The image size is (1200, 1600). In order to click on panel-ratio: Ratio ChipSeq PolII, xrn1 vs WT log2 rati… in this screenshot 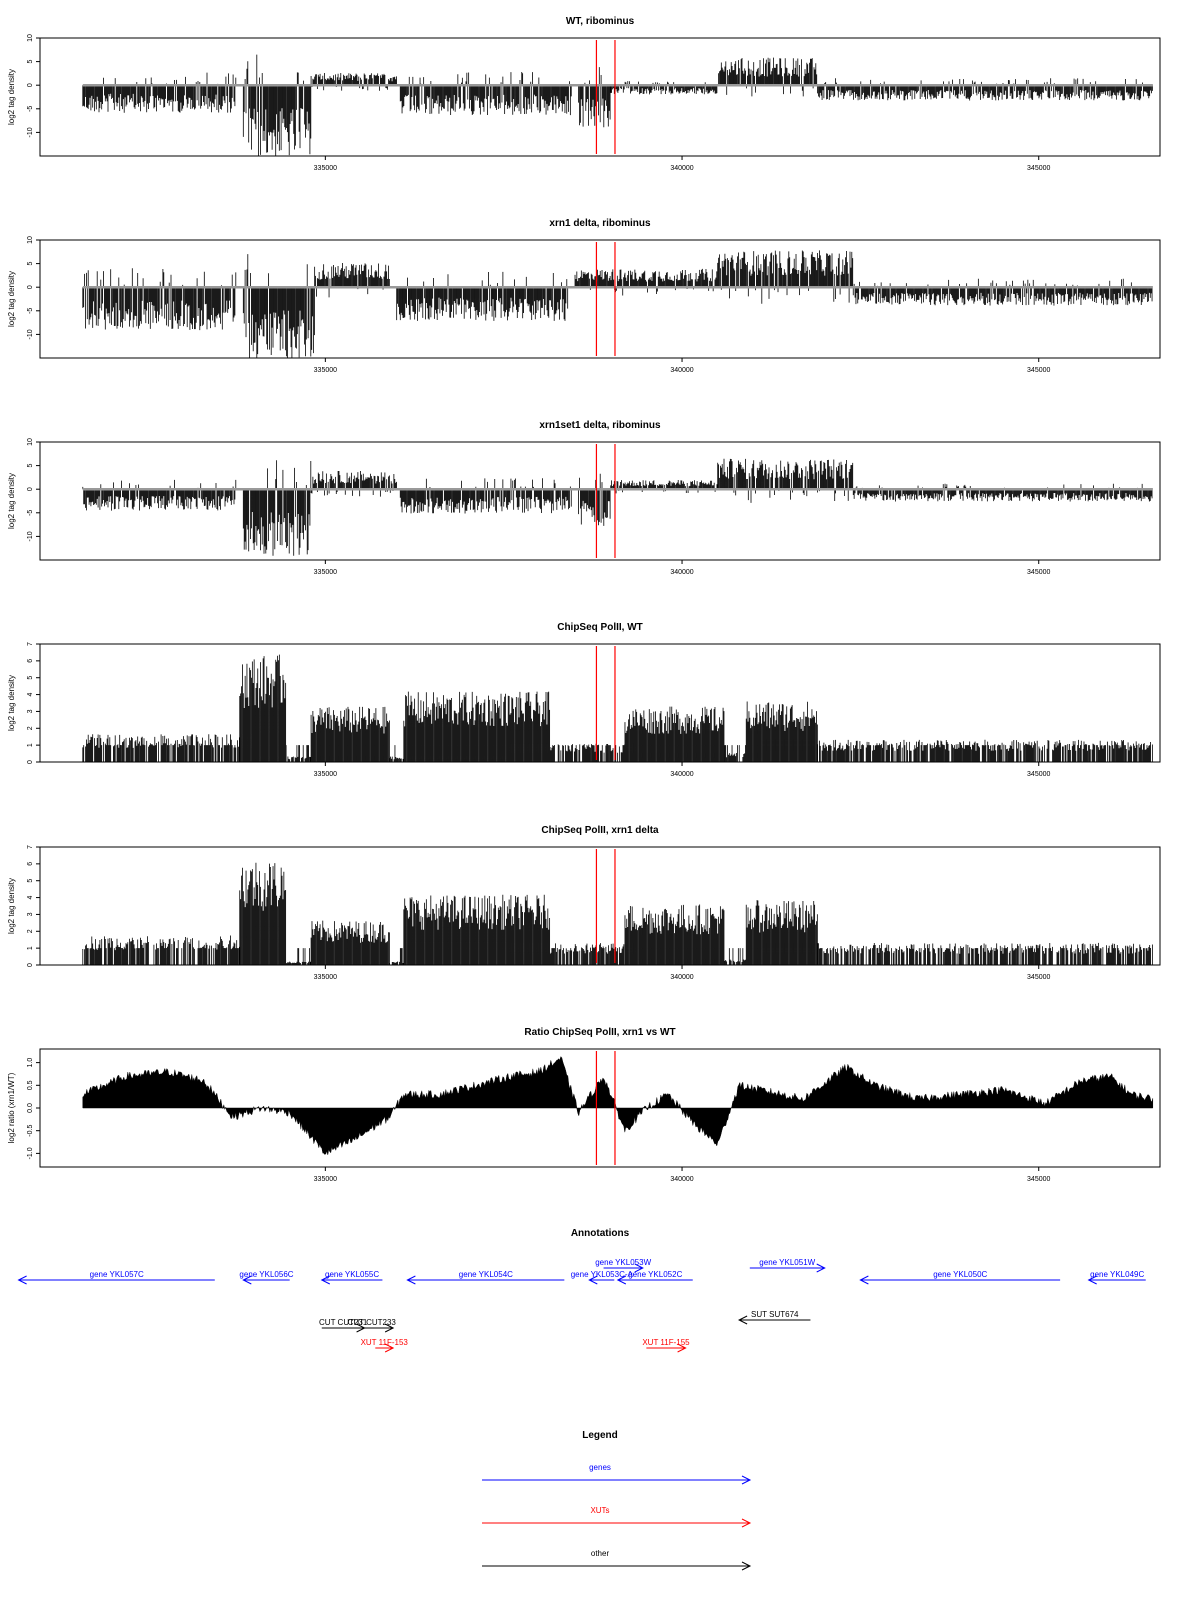, I will do `click(584, 1105)`.